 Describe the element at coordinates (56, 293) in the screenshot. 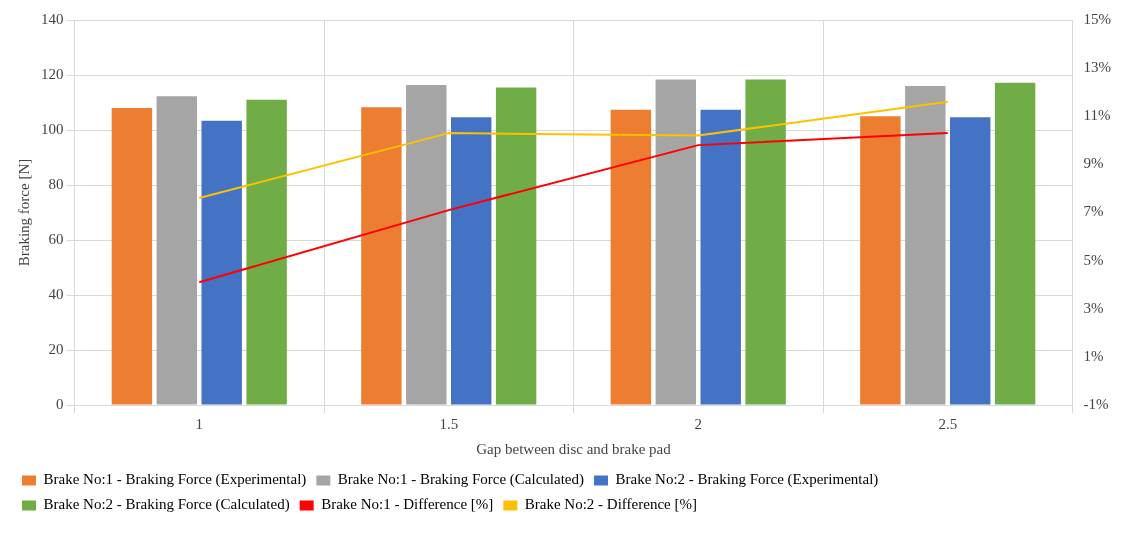

I see `y-tick-label: 40` at that location.